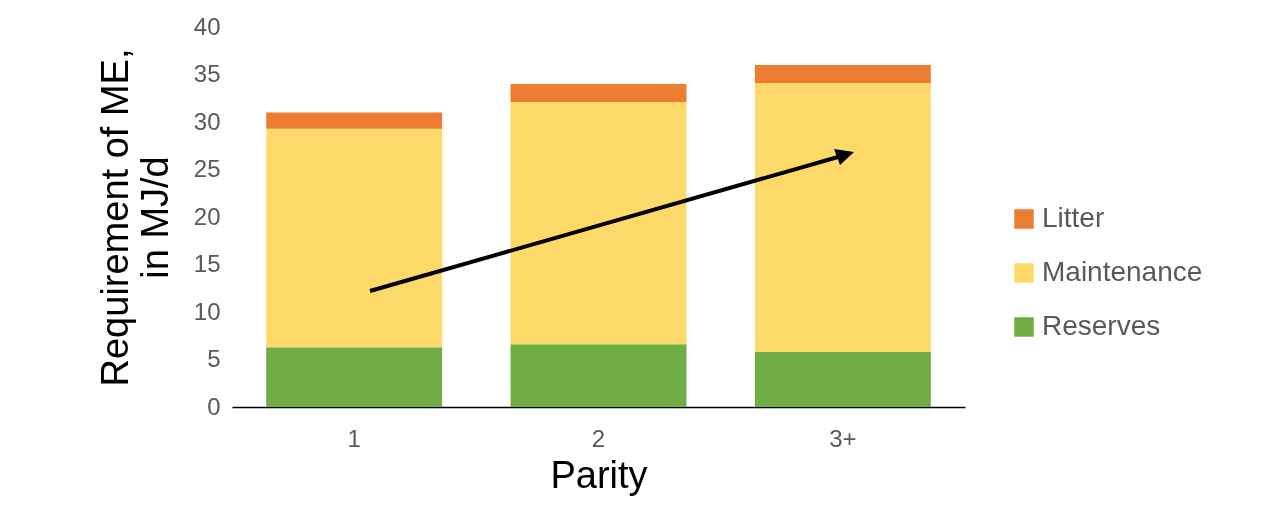 Image resolution: width=1286 pixels, height=517 pixels. Describe the element at coordinates (214, 358) in the screenshot. I see `y-tick-label: 5` at that location.